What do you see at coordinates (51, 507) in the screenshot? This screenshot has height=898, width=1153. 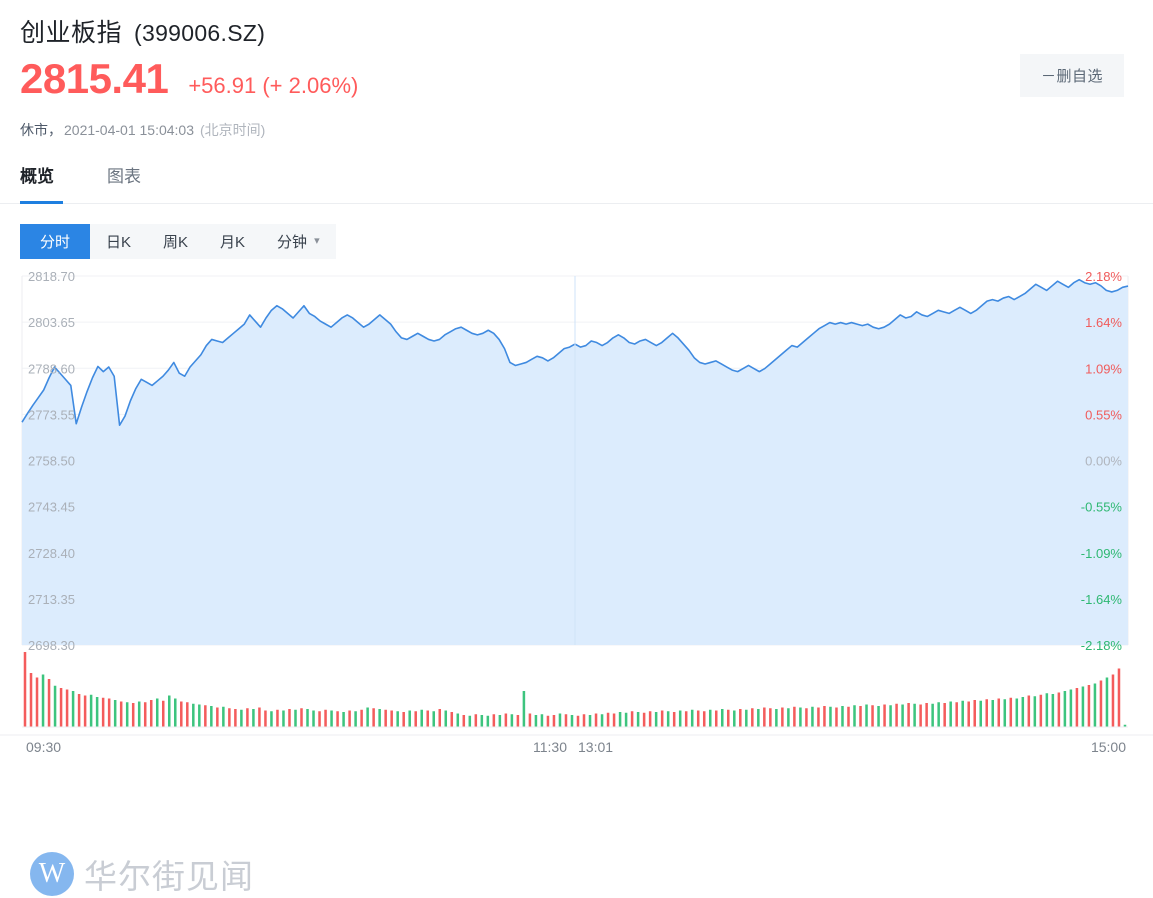 I see `y-axis-left-tick: 2743.45` at bounding box center [51, 507].